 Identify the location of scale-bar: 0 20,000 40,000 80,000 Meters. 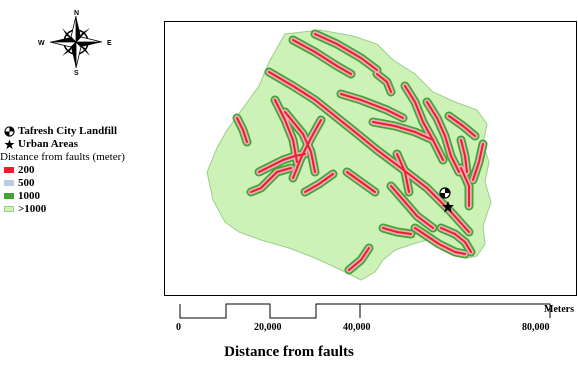
(374, 320).